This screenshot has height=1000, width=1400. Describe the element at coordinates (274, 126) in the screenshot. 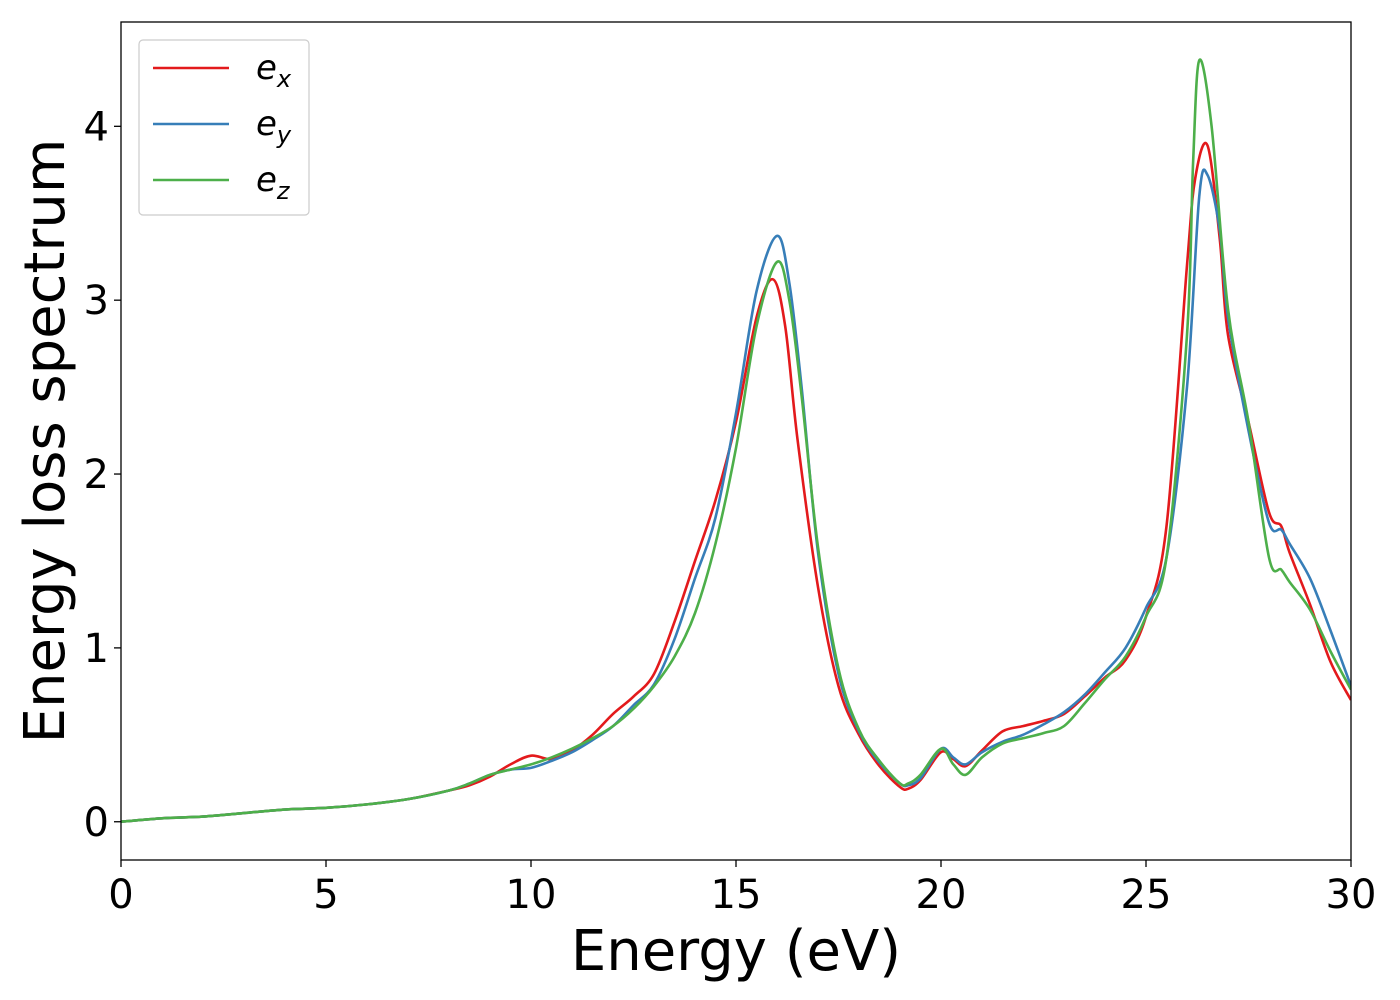

I see `legend-label-y: ey` at that location.